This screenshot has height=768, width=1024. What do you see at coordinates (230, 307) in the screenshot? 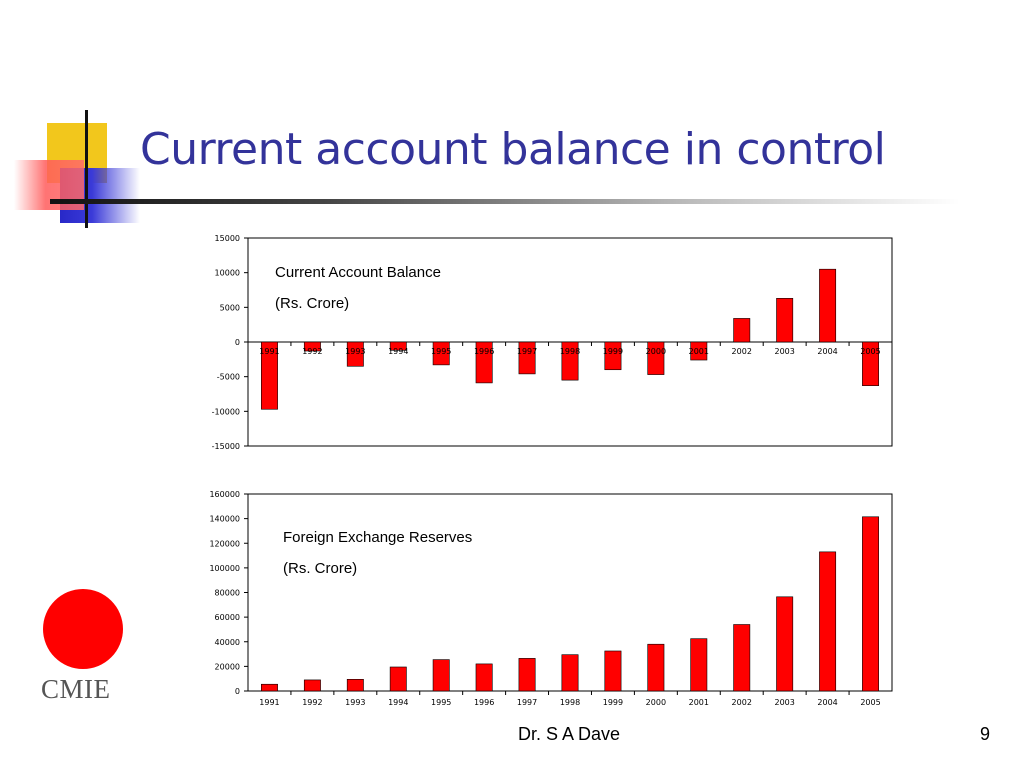
I see `y-tick-label: 5000` at bounding box center [230, 307].